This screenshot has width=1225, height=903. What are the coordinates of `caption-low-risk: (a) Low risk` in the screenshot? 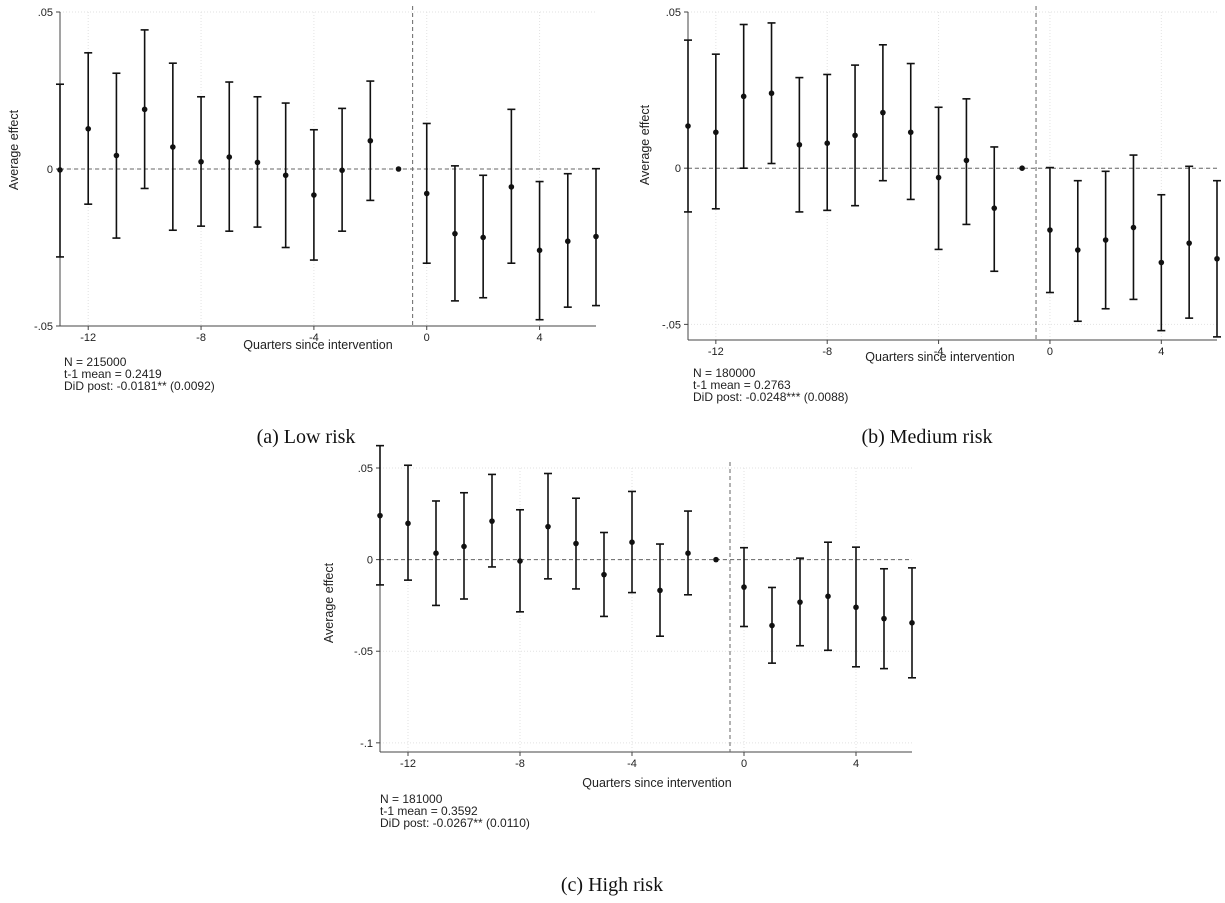 It's located at (306, 437).